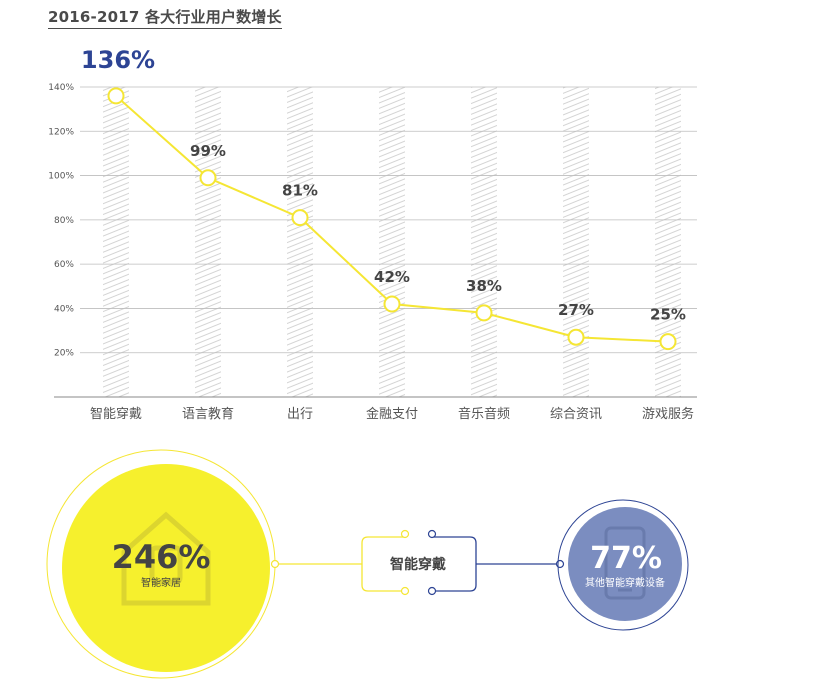 The height and width of the screenshot is (680, 820). What do you see at coordinates (626, 558) in the screenshot?
I see `other-wearables-value: 77%` at bounding box center [626, 558].